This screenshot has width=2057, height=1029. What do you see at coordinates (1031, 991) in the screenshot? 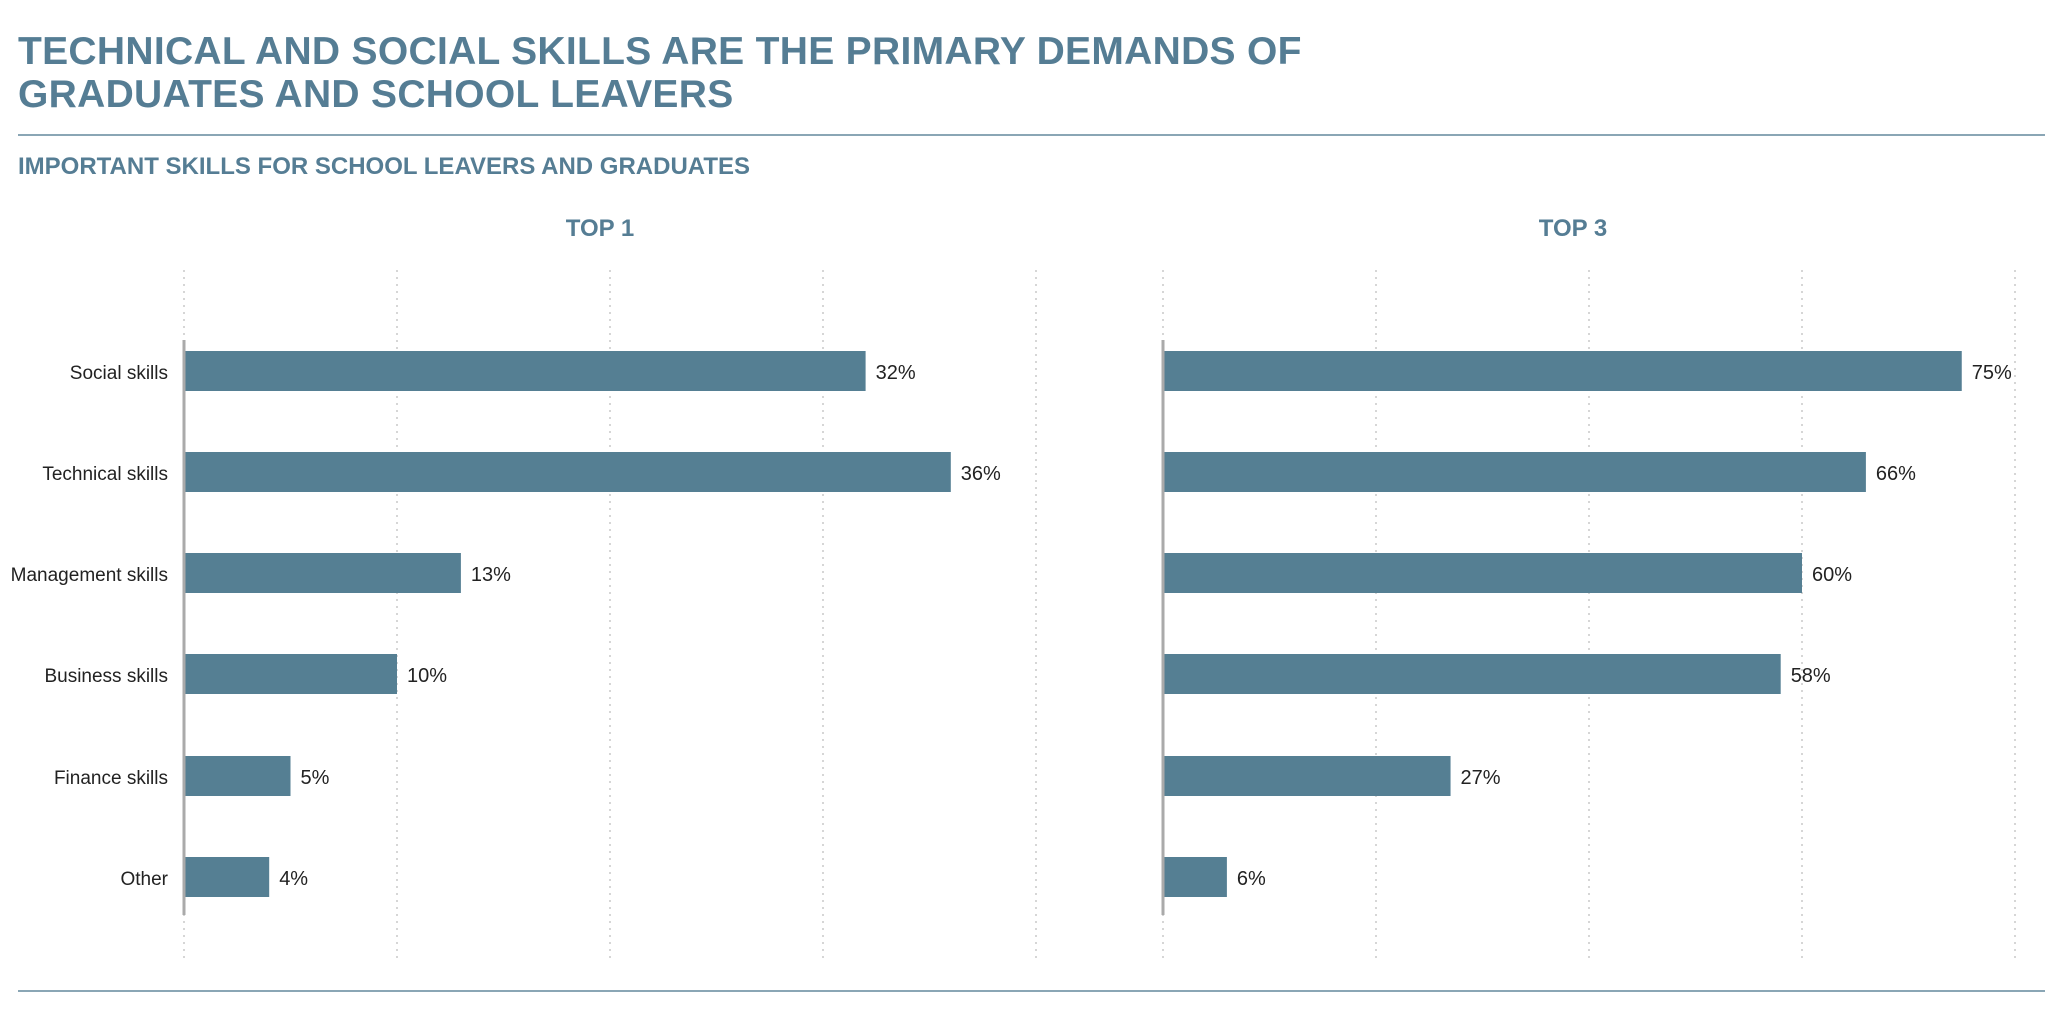
I see `bottom-divider` at bounding box center [1031, 991].